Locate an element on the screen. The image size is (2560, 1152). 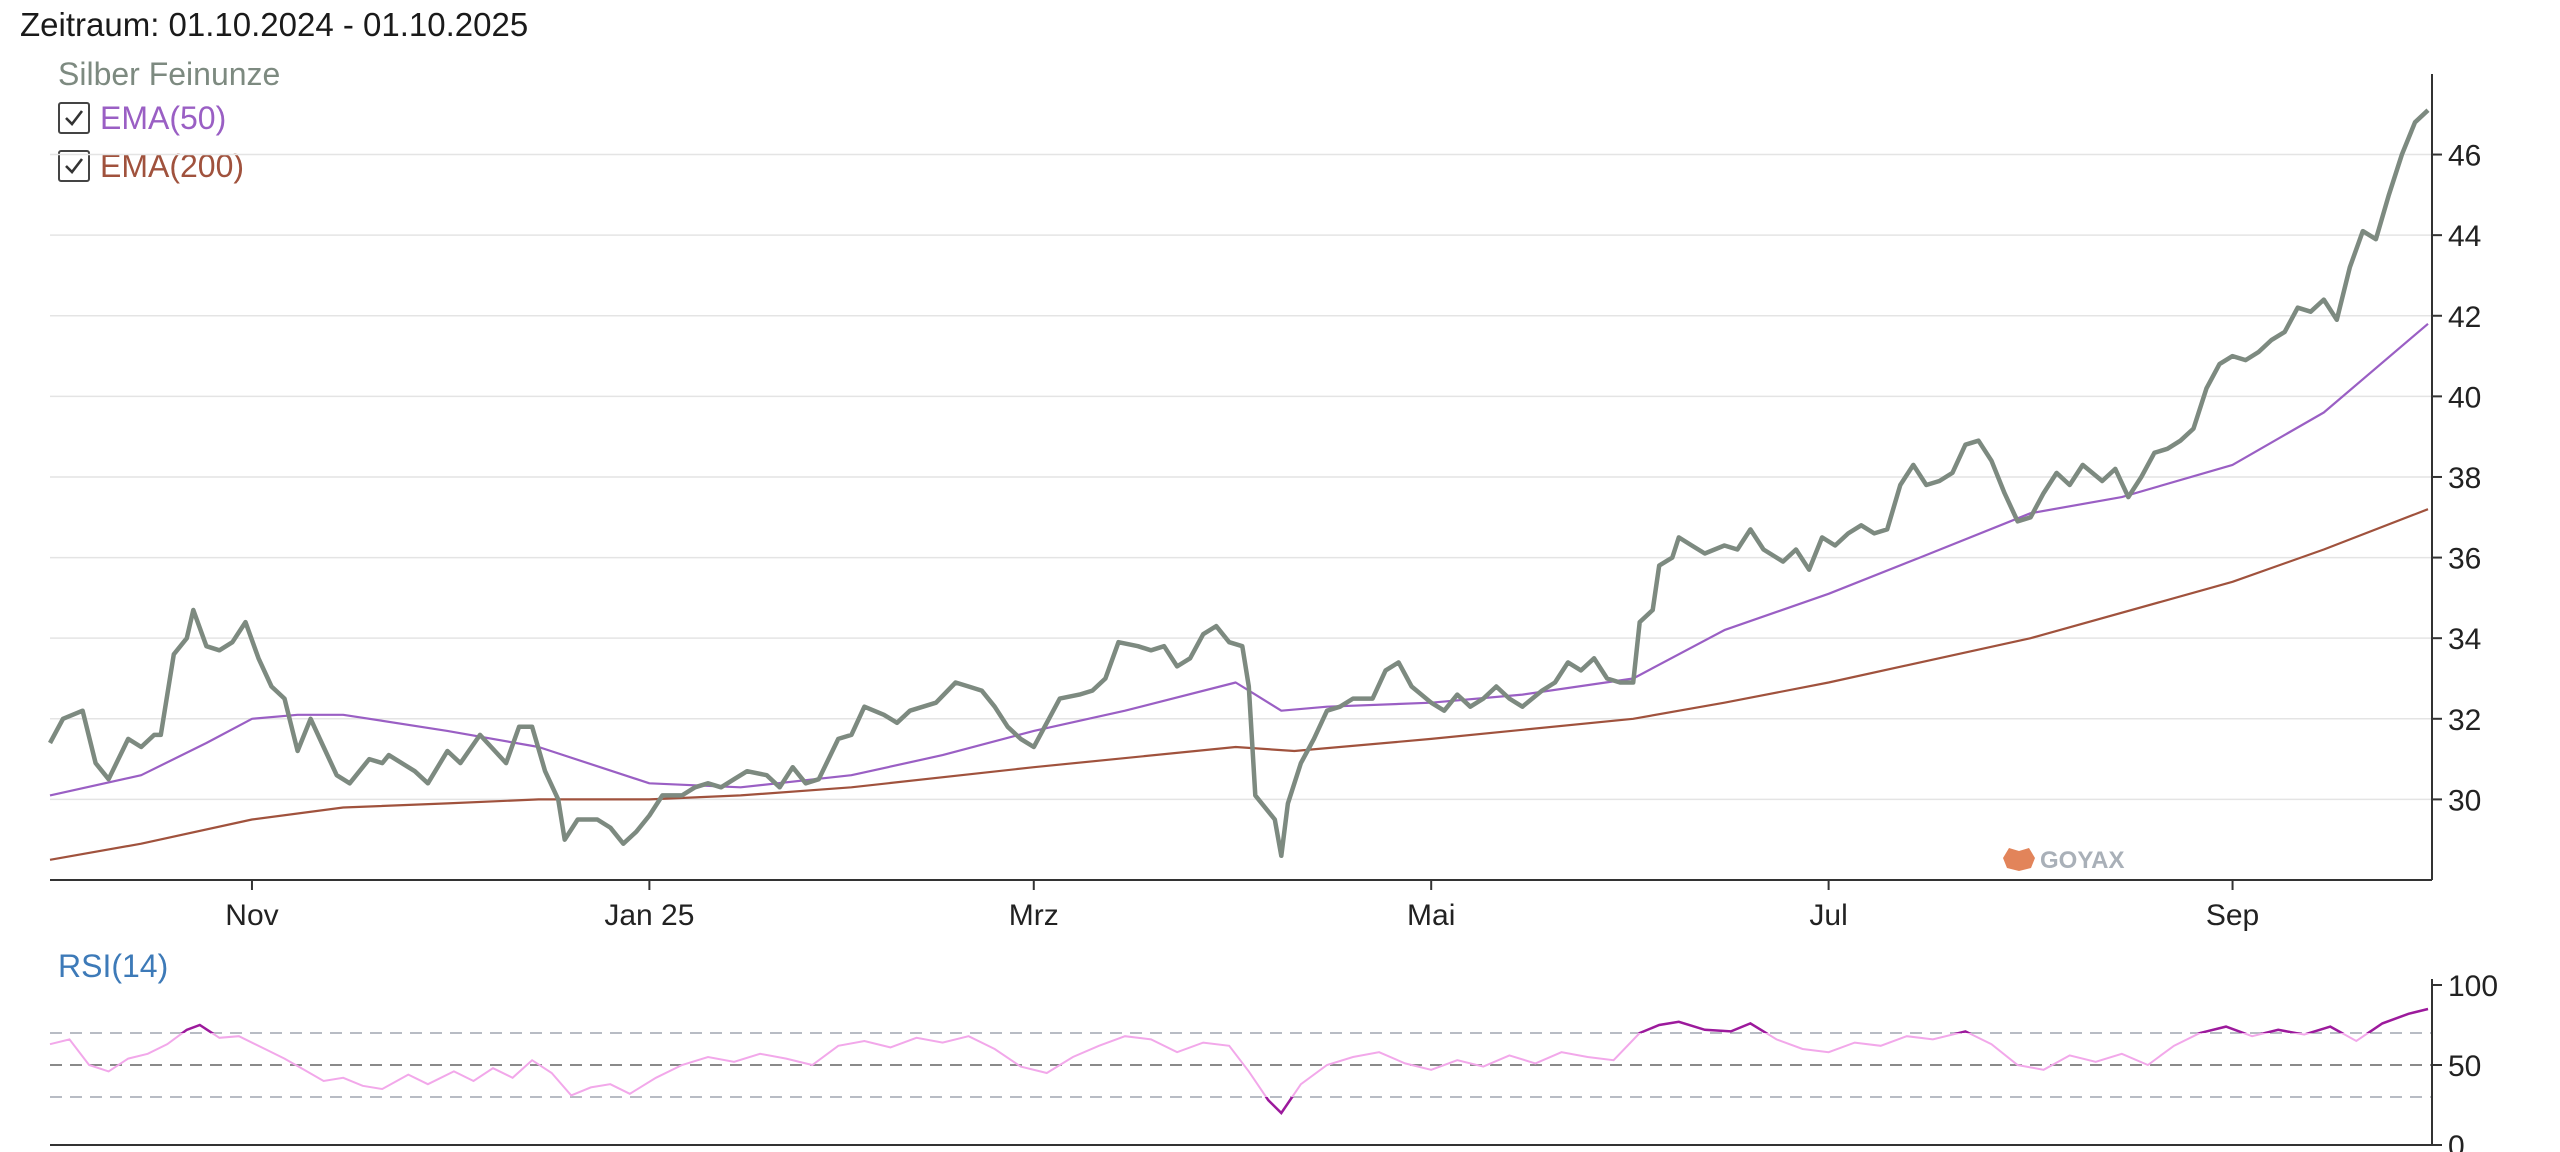
x-tick-label: Mrz is located at coordinates (1034, 915).